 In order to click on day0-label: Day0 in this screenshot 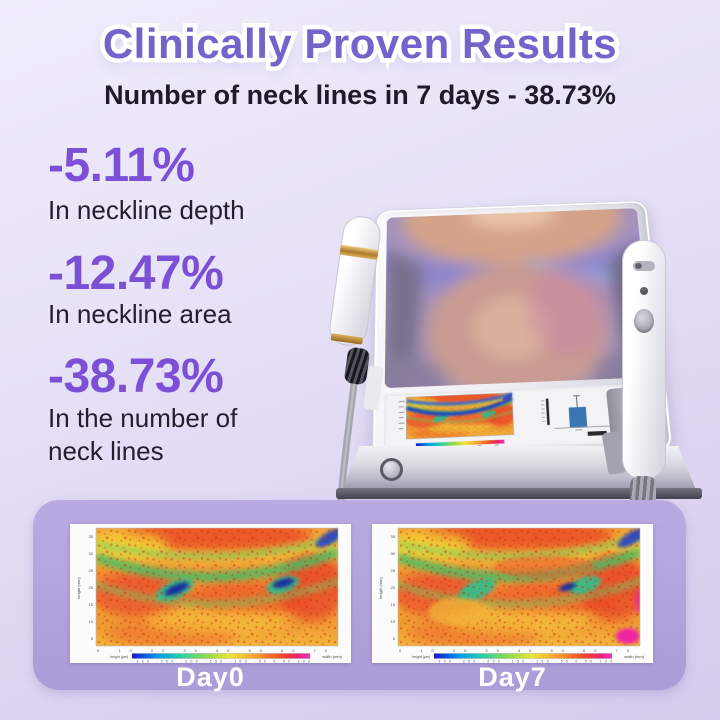, I will do `click(210, 677)`.